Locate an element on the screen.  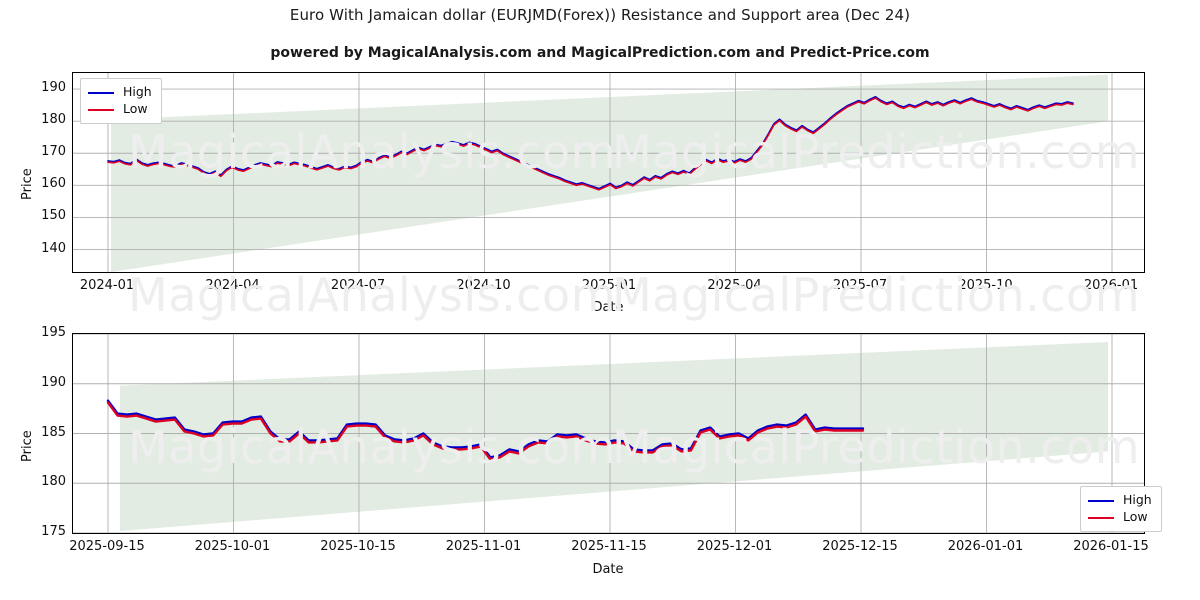
y-tick-label: 150 is located at coordinates (53, 216).